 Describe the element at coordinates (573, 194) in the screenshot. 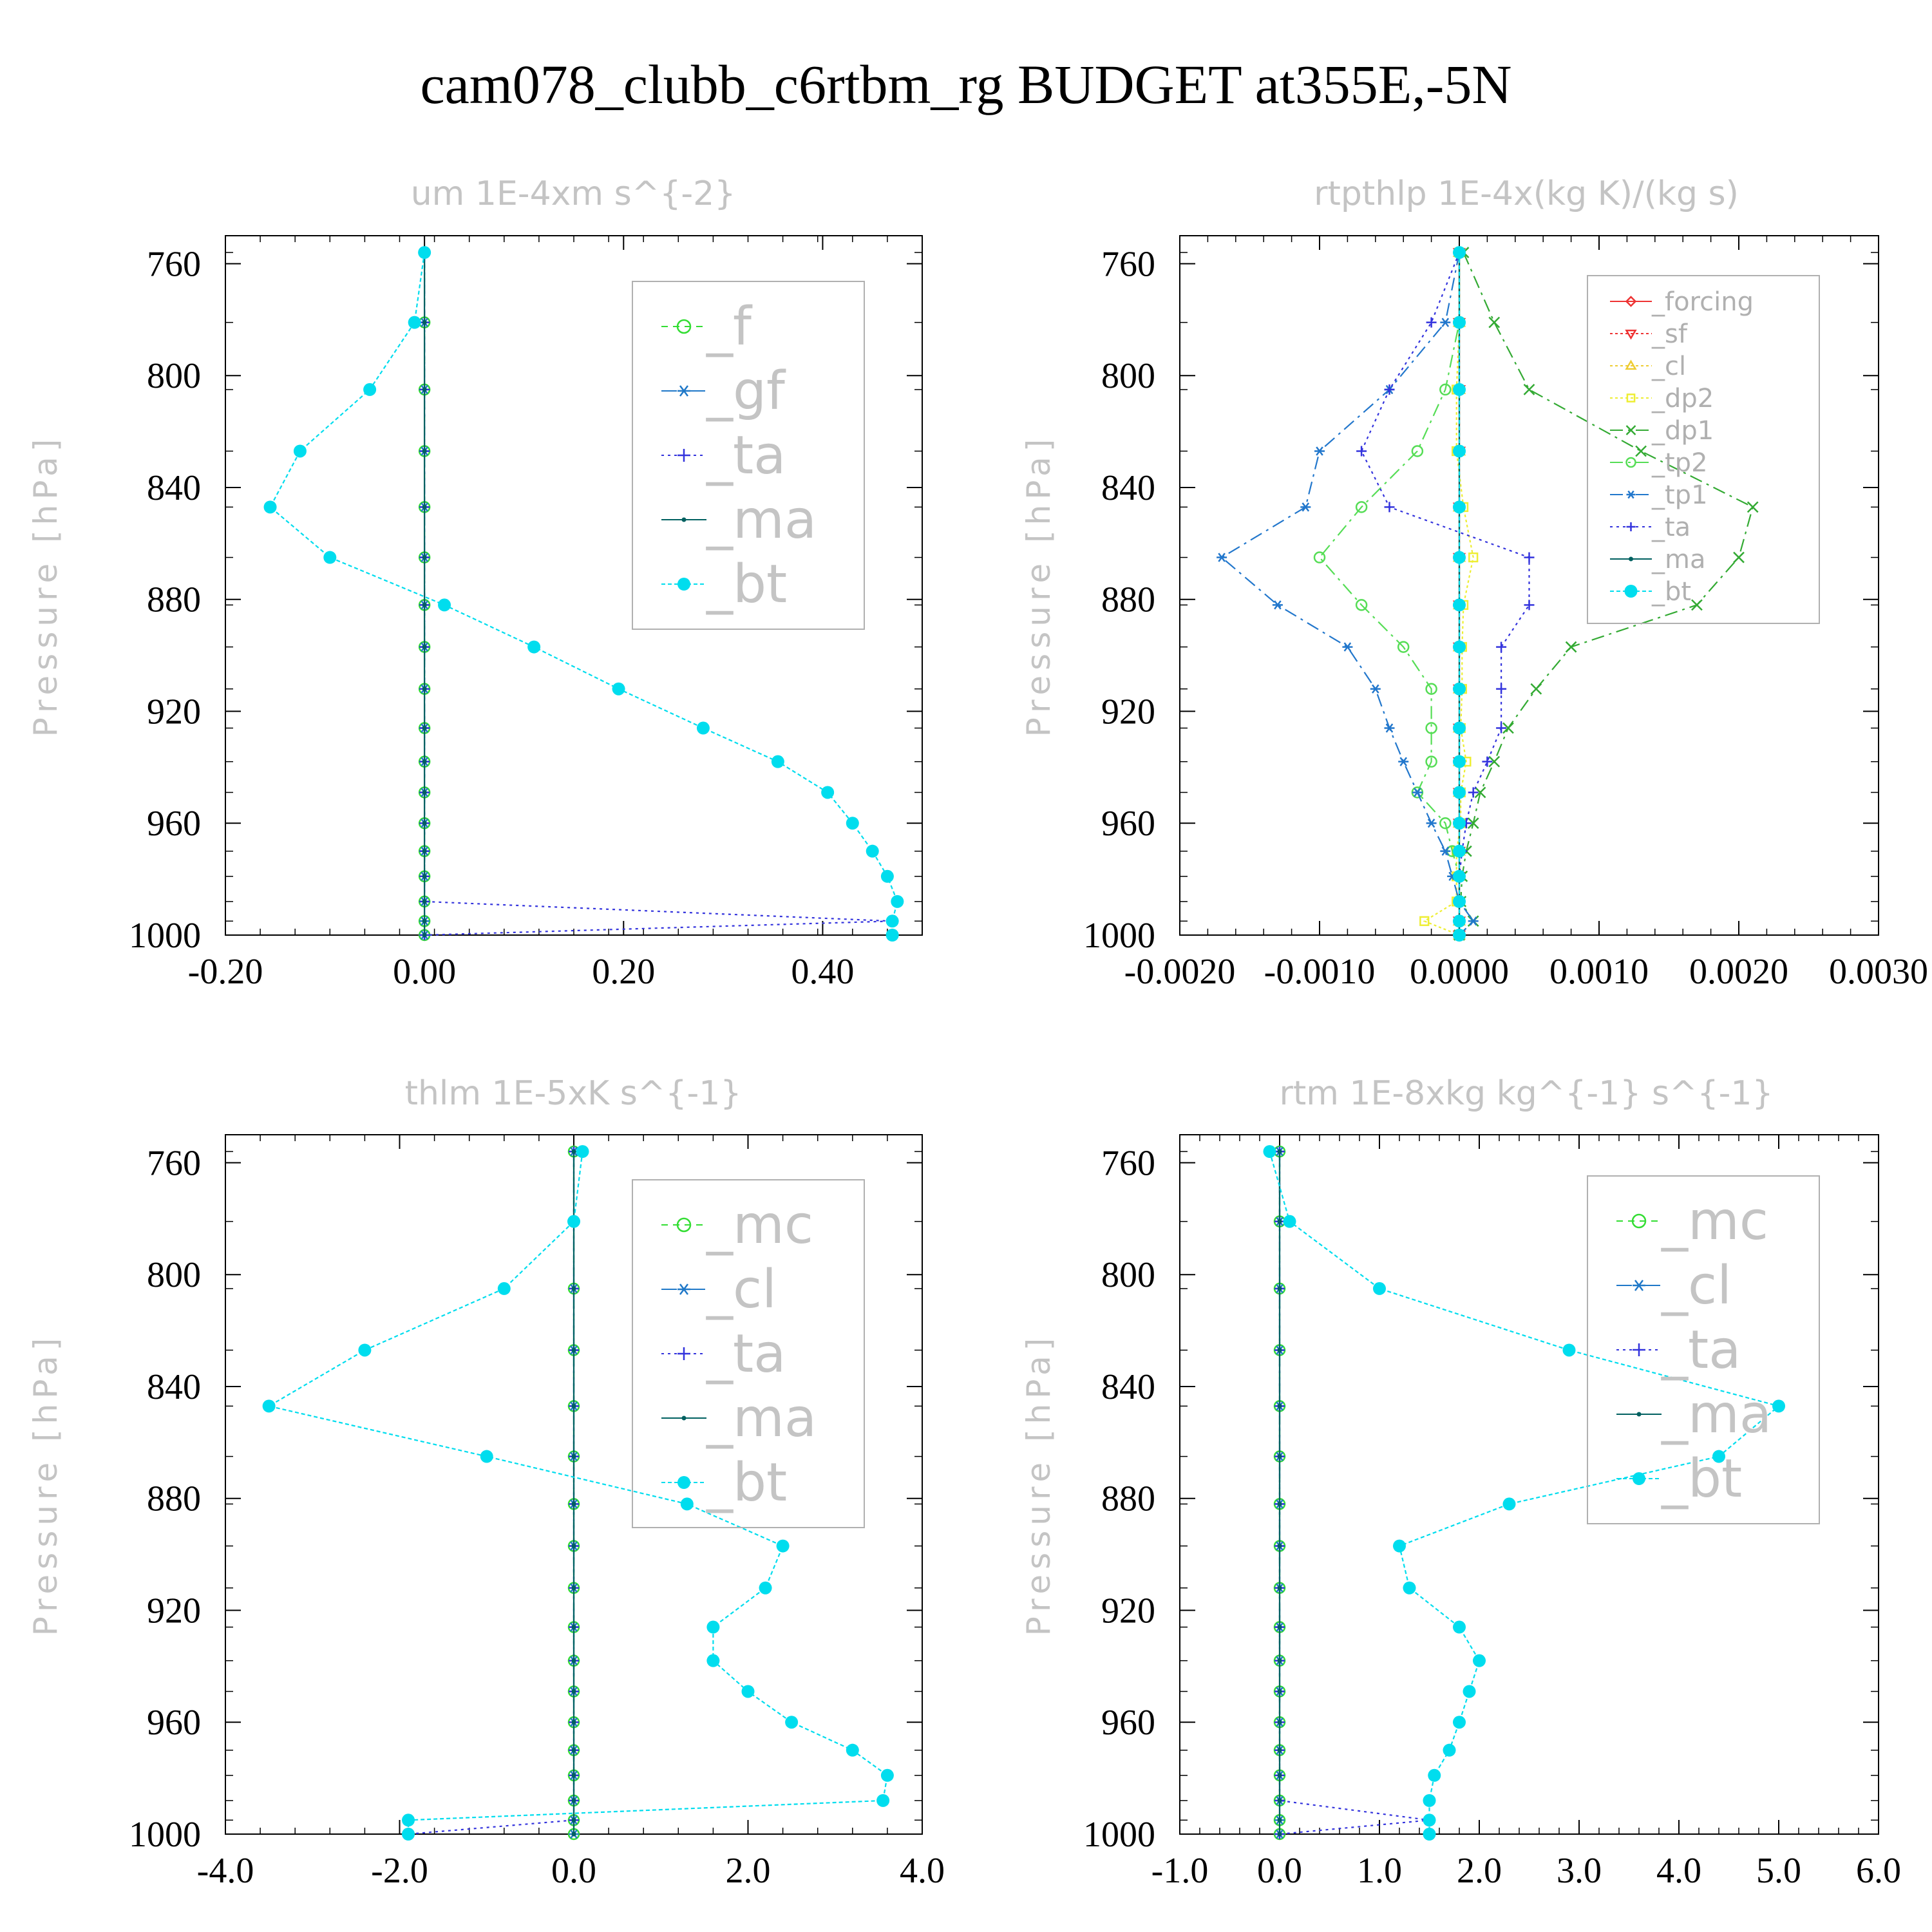

I see `panel-title: um 1E-4xm s^{-2}` at that location.